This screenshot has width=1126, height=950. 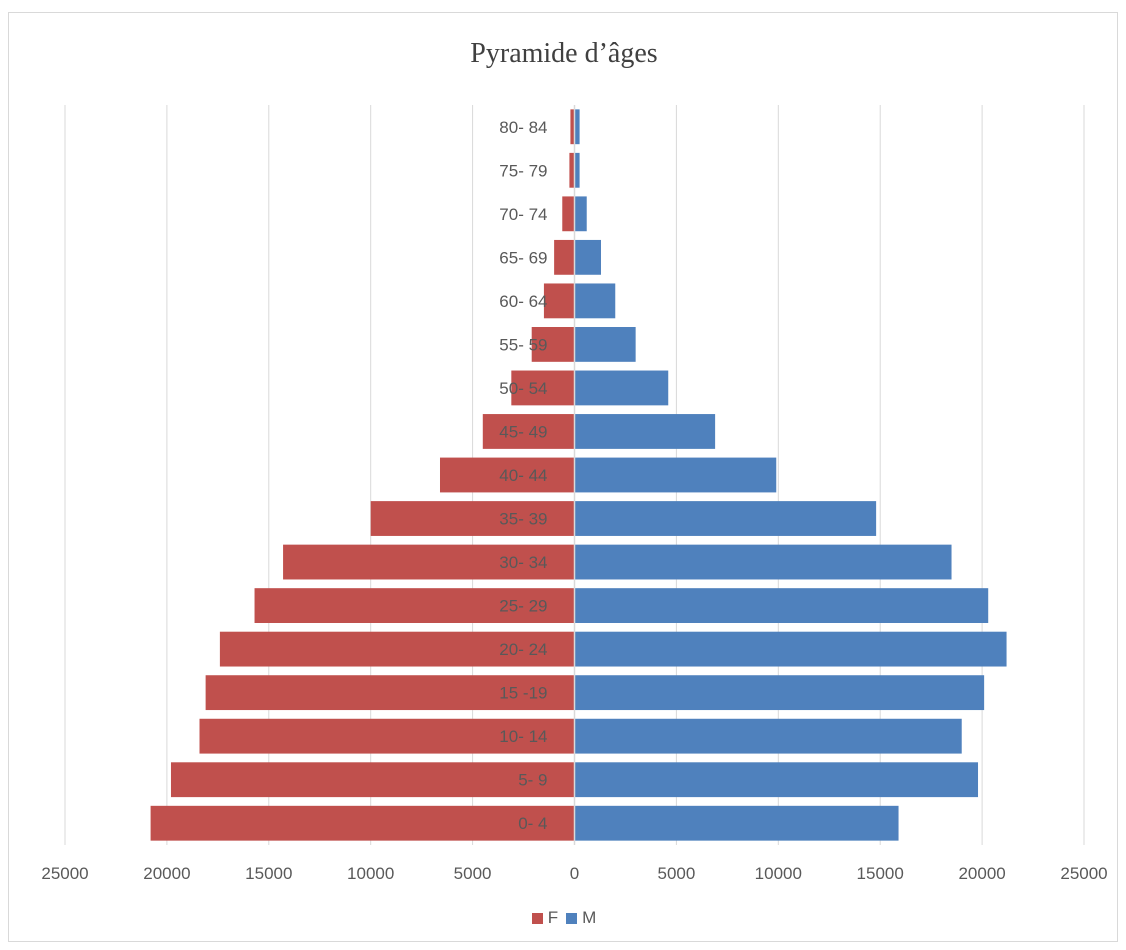 What do you see at coordinates (523, 606) in the screenshot?
I see `category-label: 25- 29` at bounding box center [523, 606].